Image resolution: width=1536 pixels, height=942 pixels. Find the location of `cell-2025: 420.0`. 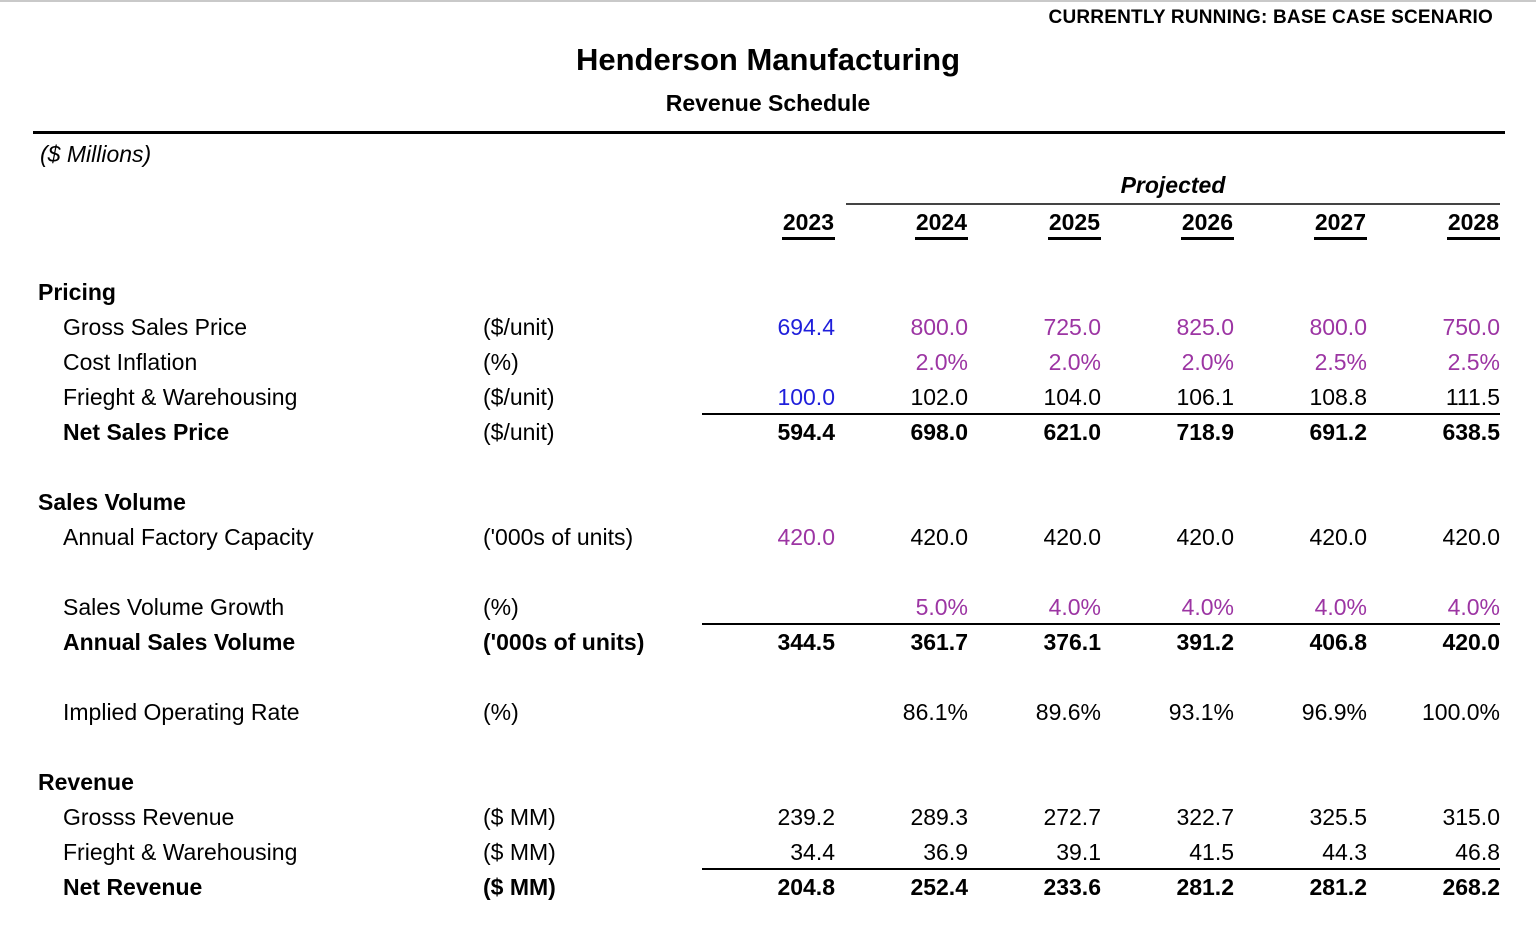

cell-2025: 420.0 is located at coordinates (1072, 537).